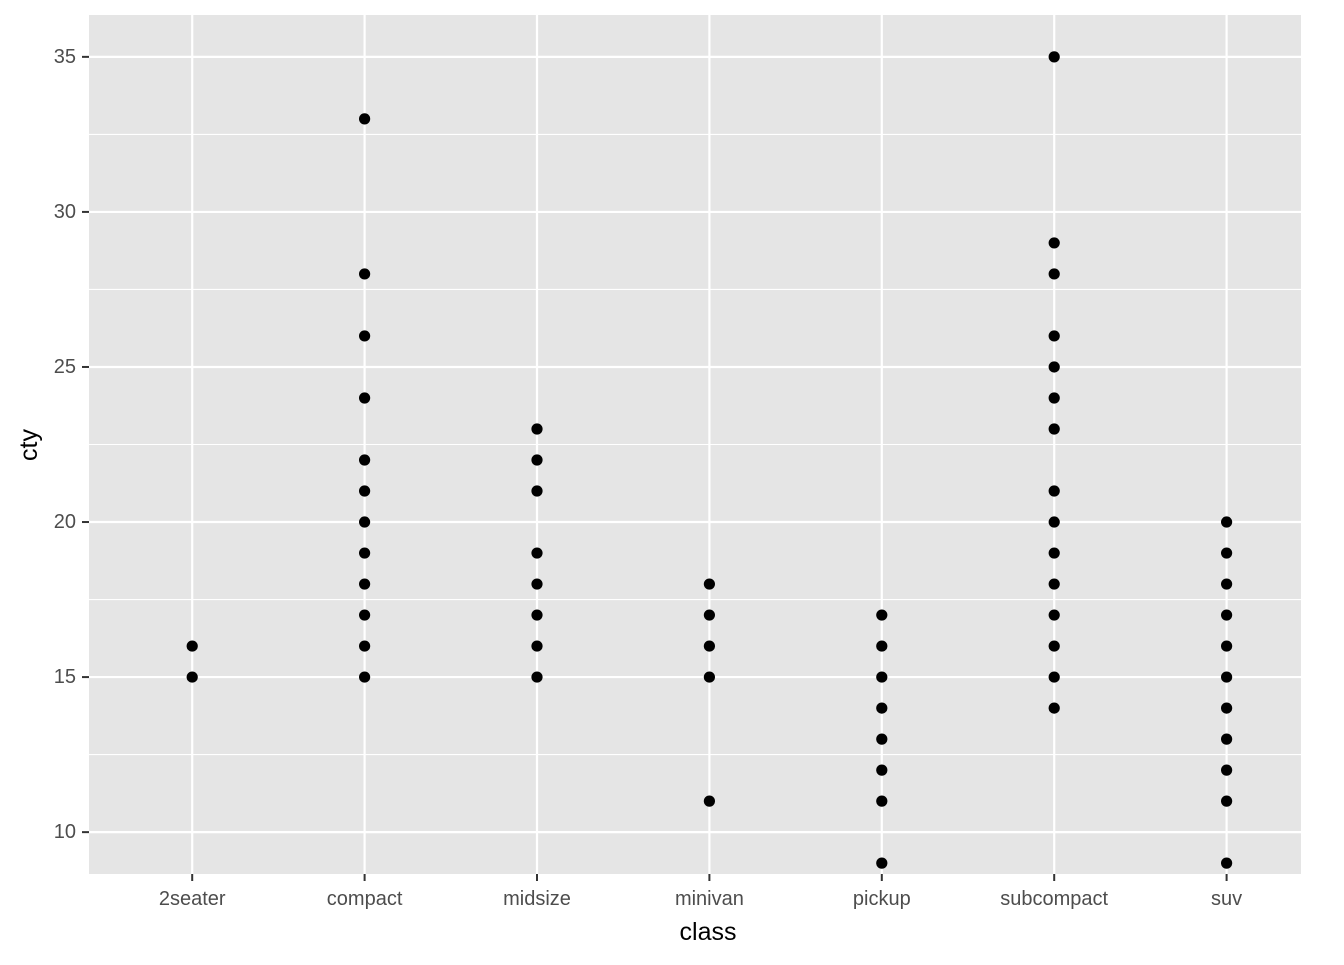 The height and width of the screenshot is (965, 1344). What do you see at coordinates (65, 57) in the screenshot?
I see `y-tick-label: 35` at bounding box center [65, 57].